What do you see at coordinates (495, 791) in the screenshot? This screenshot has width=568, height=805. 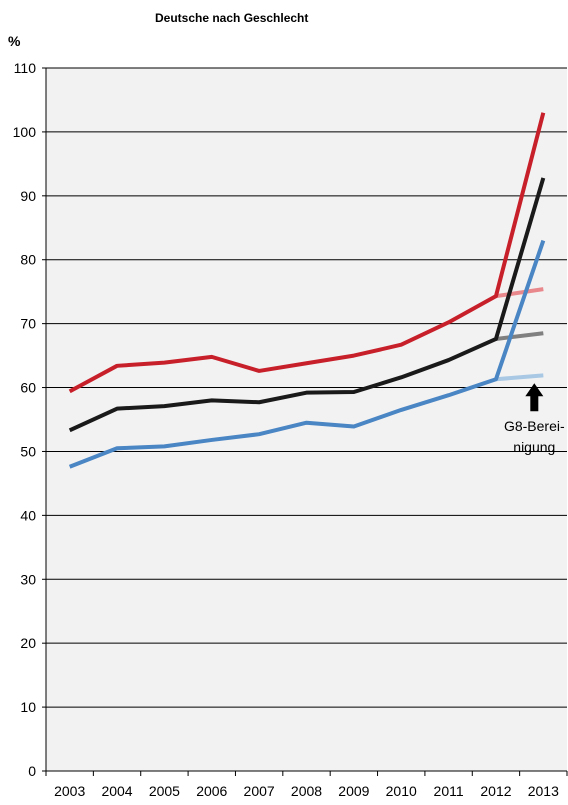 I see `x-tick-label: 2012` at bounding box center [495, 791].